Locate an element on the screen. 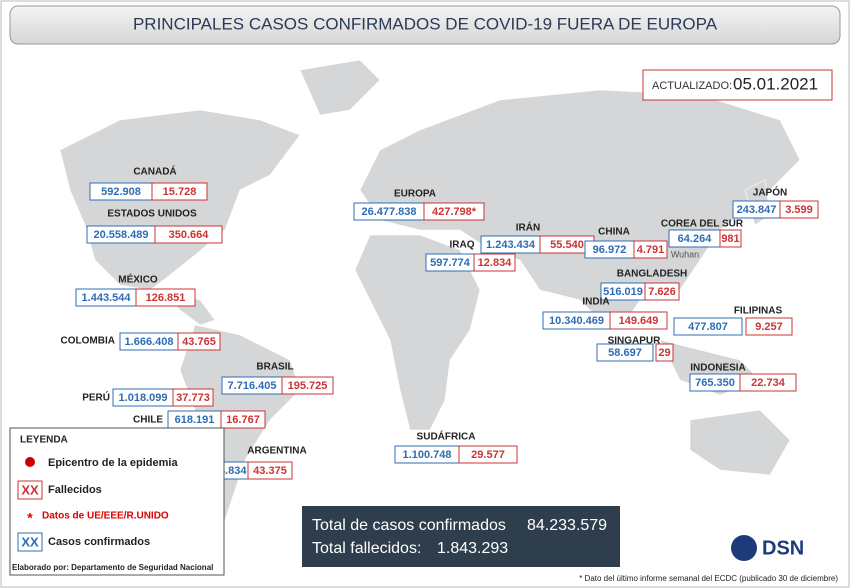 The image size is (850, 588). country-name: BRASIL is located at coordinates (274, 367).